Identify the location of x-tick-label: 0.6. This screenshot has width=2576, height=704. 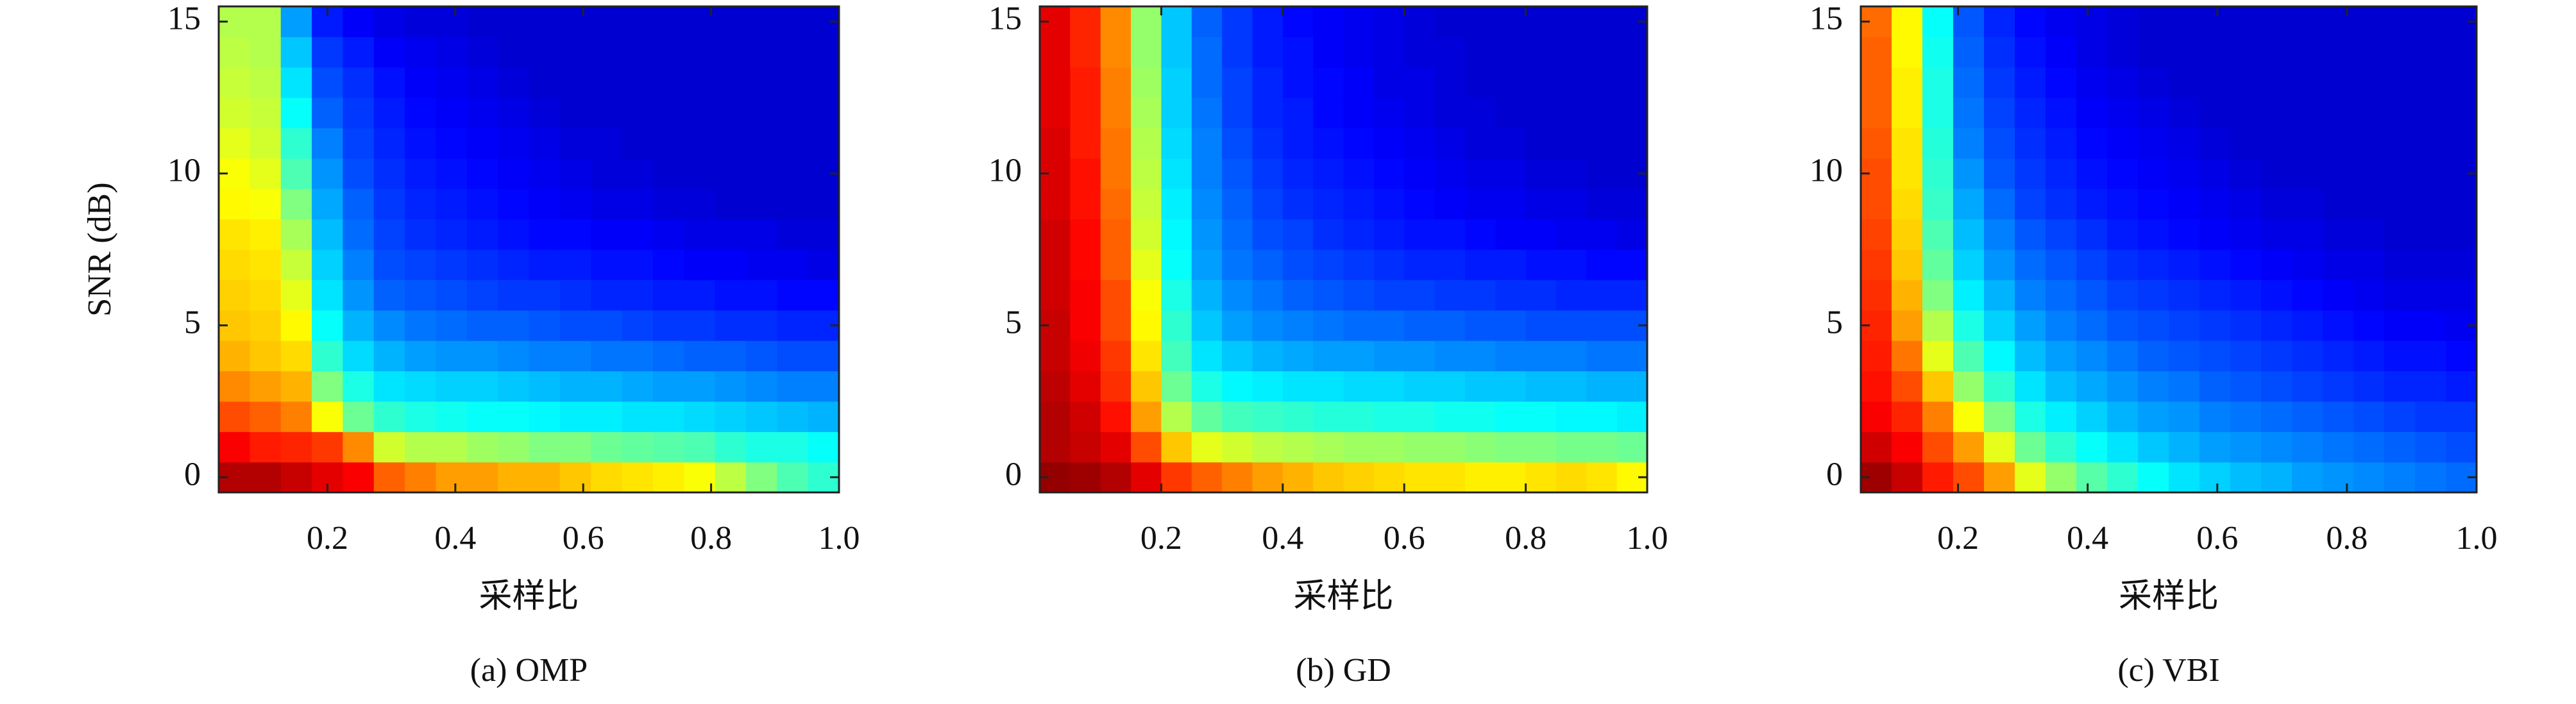
(583, 538).